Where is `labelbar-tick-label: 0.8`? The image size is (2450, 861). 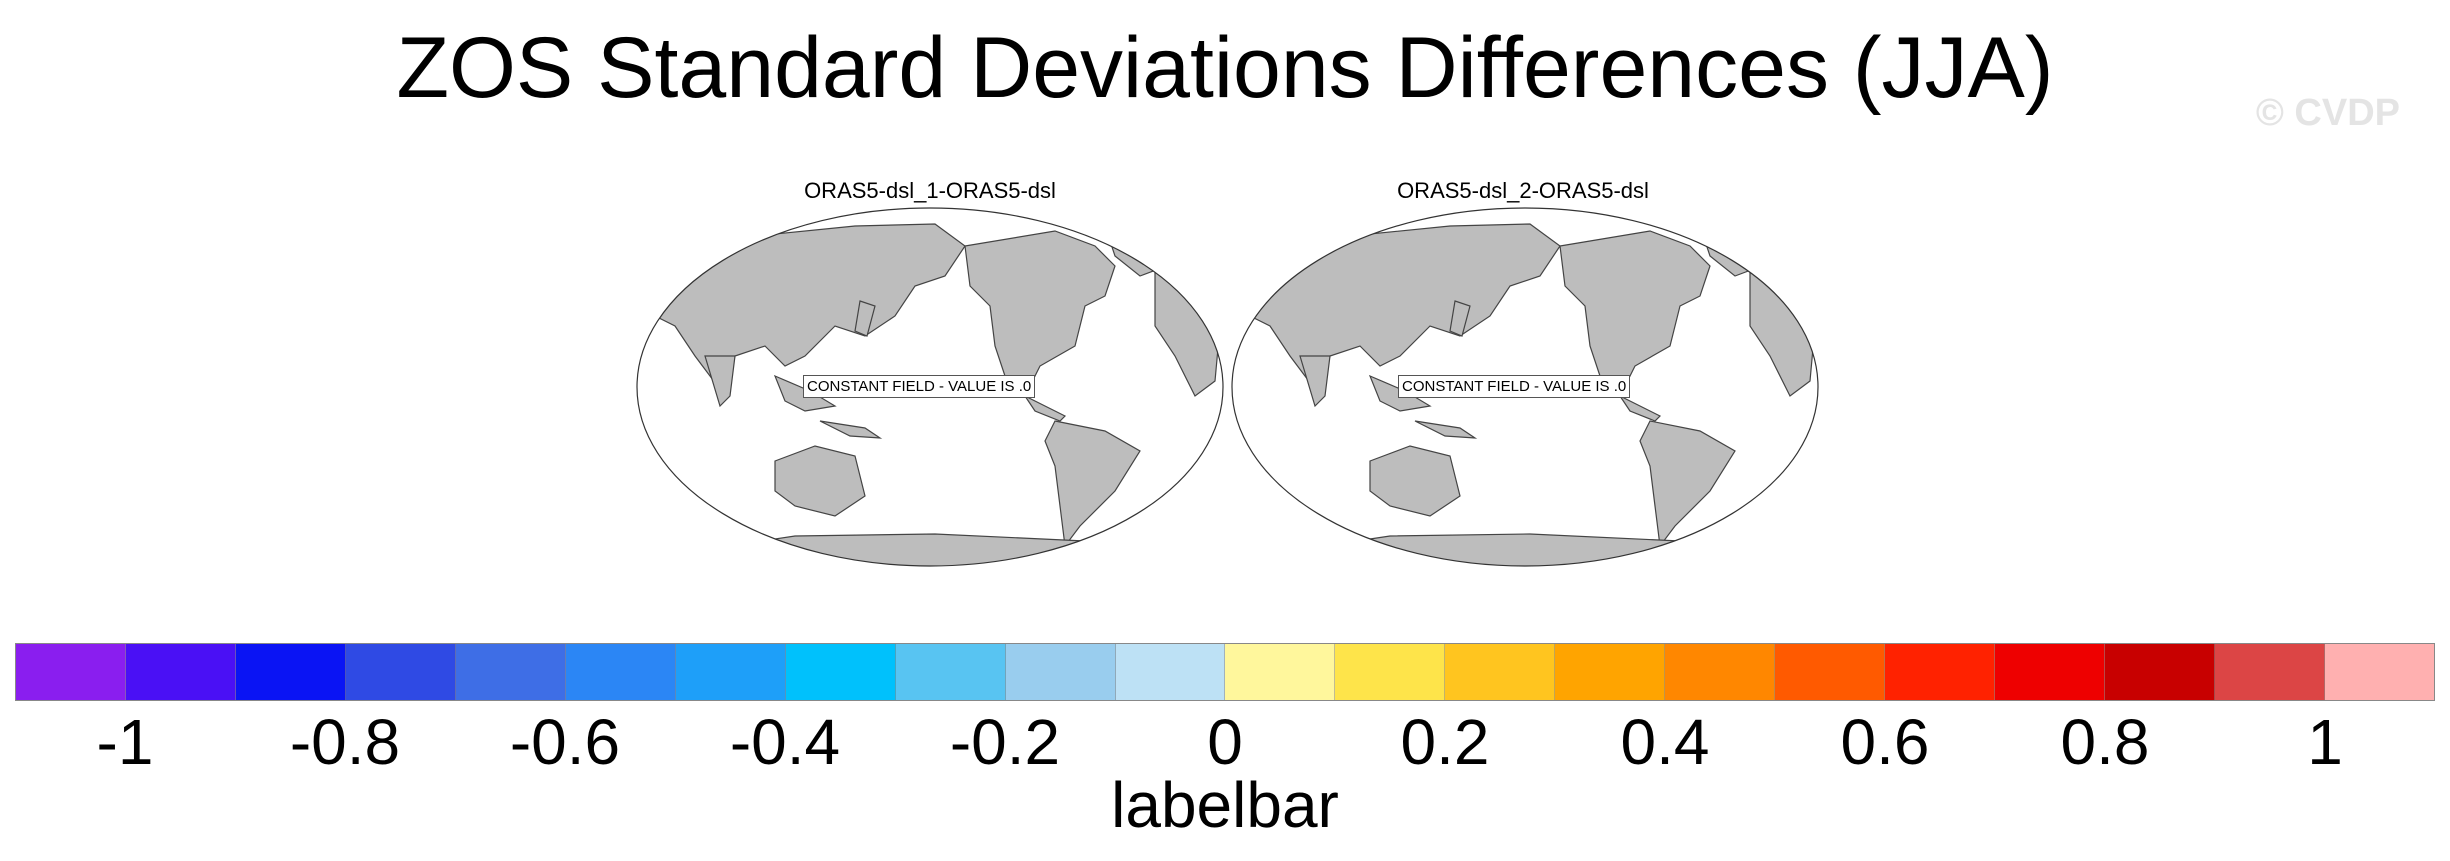 labelbar-tick-label: 0.8 is located at coordinates (2105, 742).